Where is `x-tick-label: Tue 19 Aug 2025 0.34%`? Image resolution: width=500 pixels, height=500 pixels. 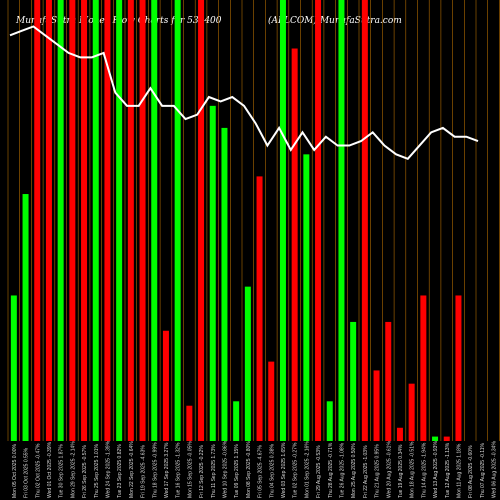 x-tick-label: Tue 19 Aug 2025 0.34% is located at coordinates (401, 471).